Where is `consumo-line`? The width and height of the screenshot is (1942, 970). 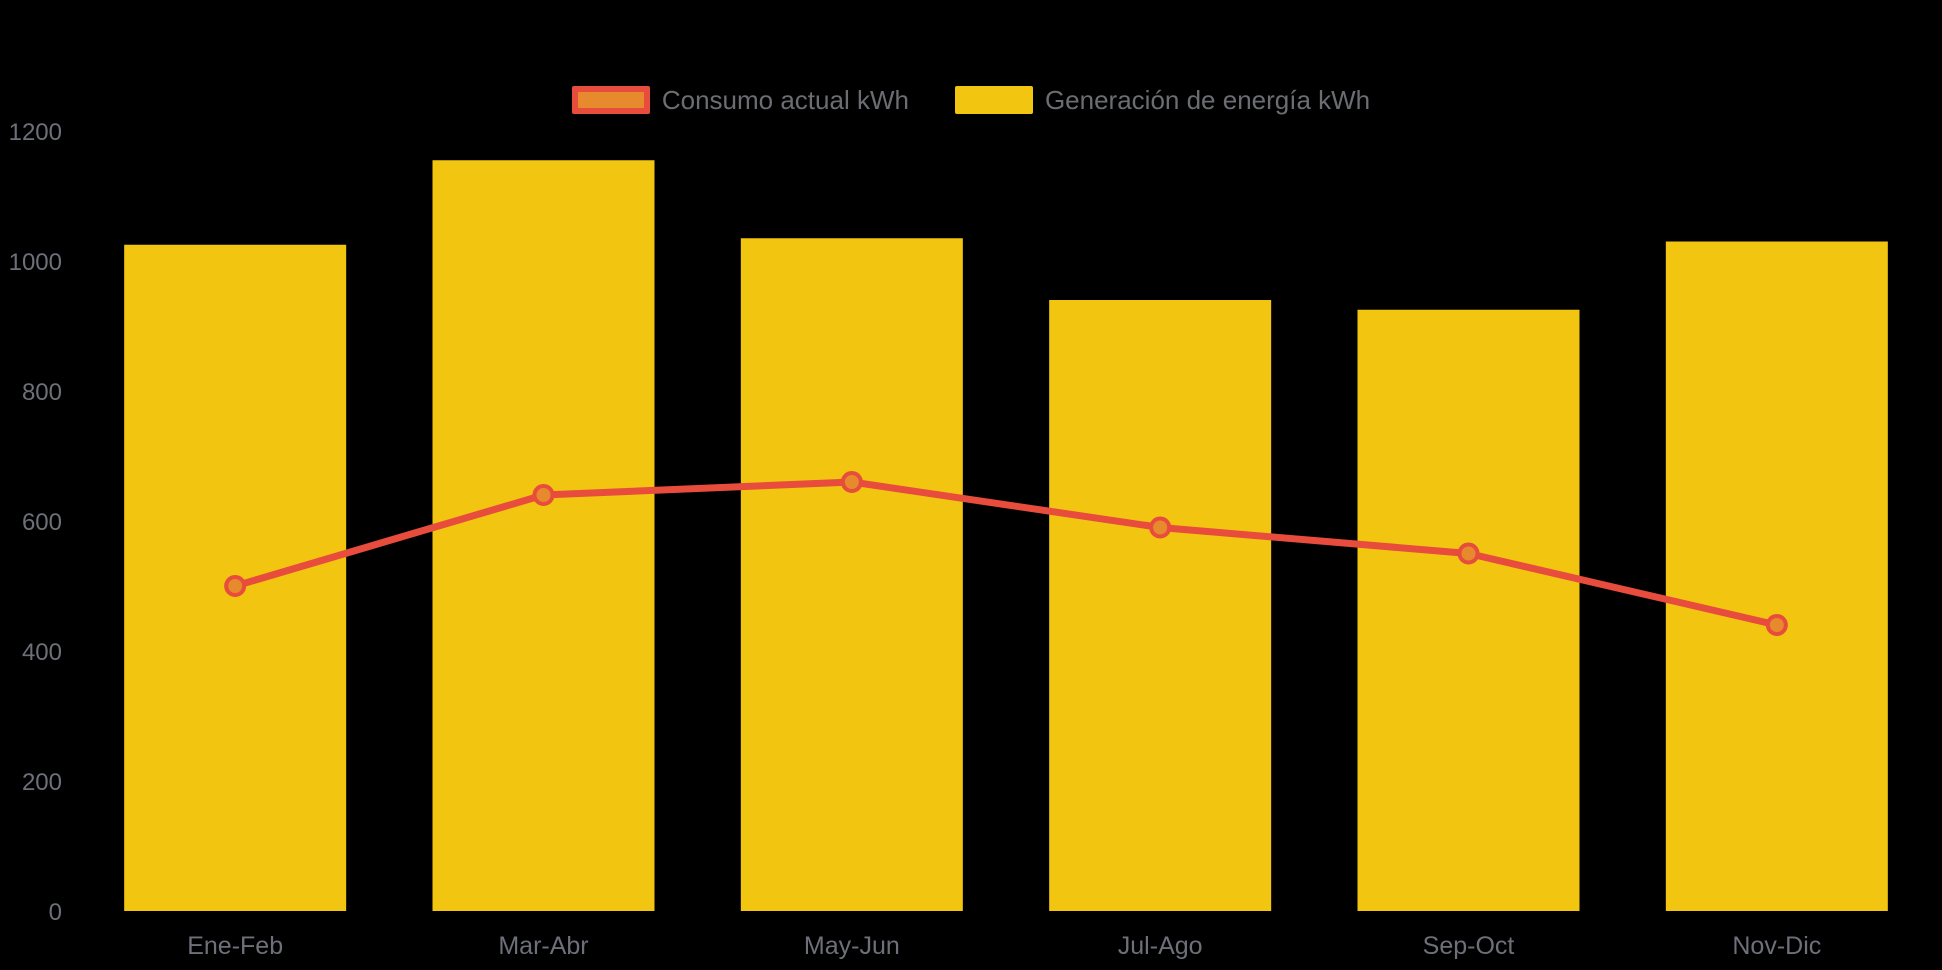
consumo-line is located at coordinates (1006, 553).